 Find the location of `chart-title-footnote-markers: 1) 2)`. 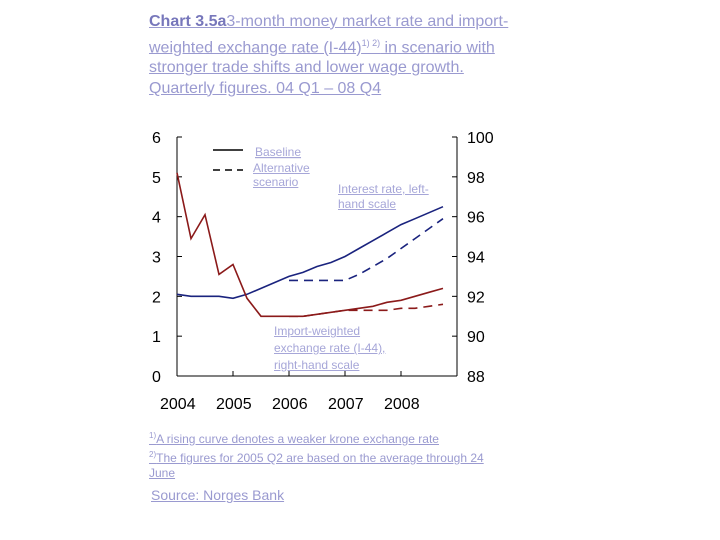

chart-title-footnote-markers: 1) 2) is located at coordinates (371, 42).